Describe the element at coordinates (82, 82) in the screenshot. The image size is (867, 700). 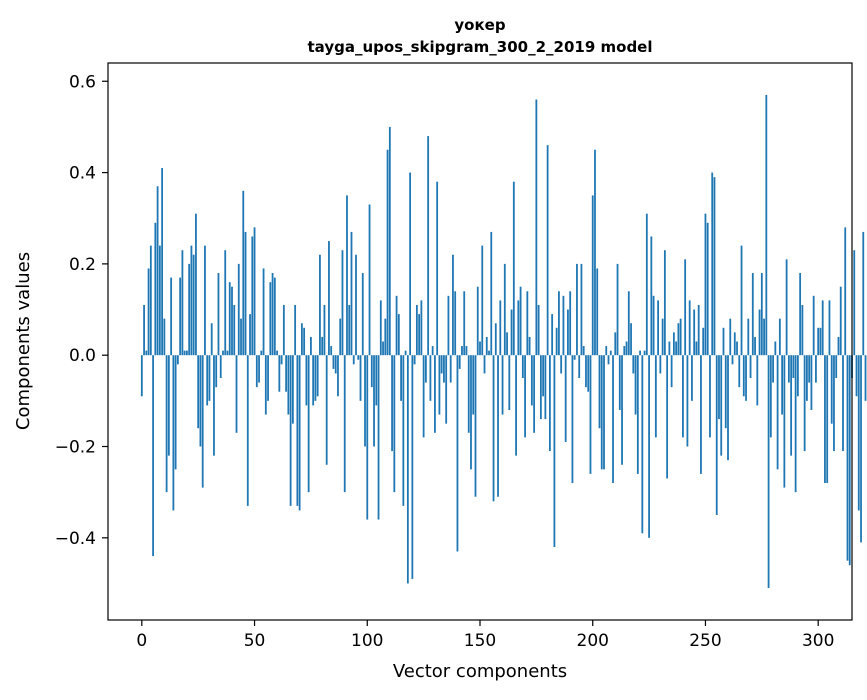
I see `y-tick-label: 0.6` at that location.